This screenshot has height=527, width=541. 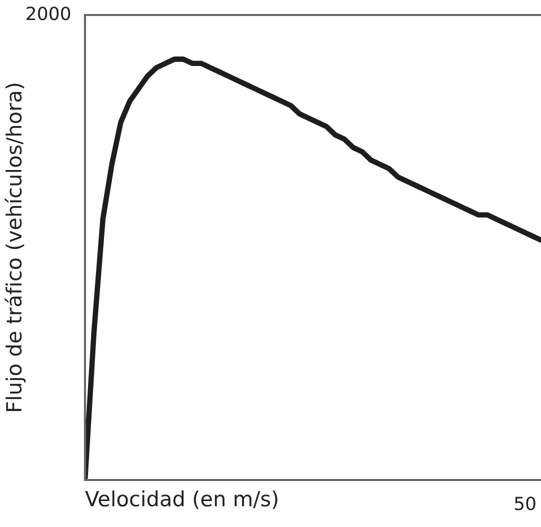 I want to click on text: 50, so click(x=525, y=503).